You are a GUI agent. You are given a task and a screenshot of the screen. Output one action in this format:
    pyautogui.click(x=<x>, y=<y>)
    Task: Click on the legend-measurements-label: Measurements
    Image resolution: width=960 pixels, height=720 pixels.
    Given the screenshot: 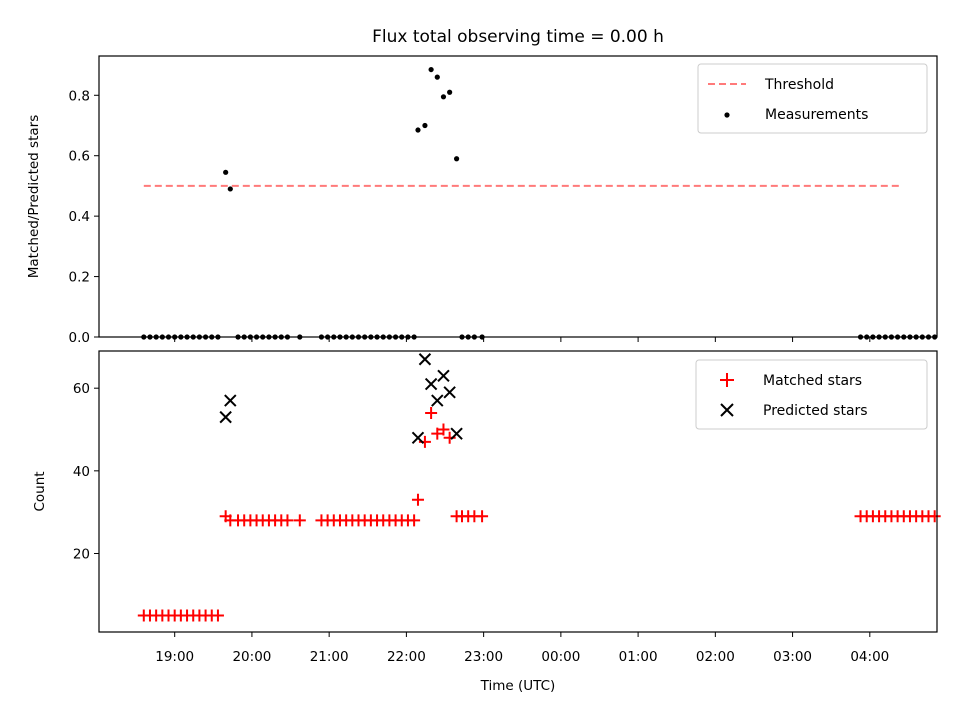 What is the action you would take?
    pyautogui.click(x=816, y=115)
    